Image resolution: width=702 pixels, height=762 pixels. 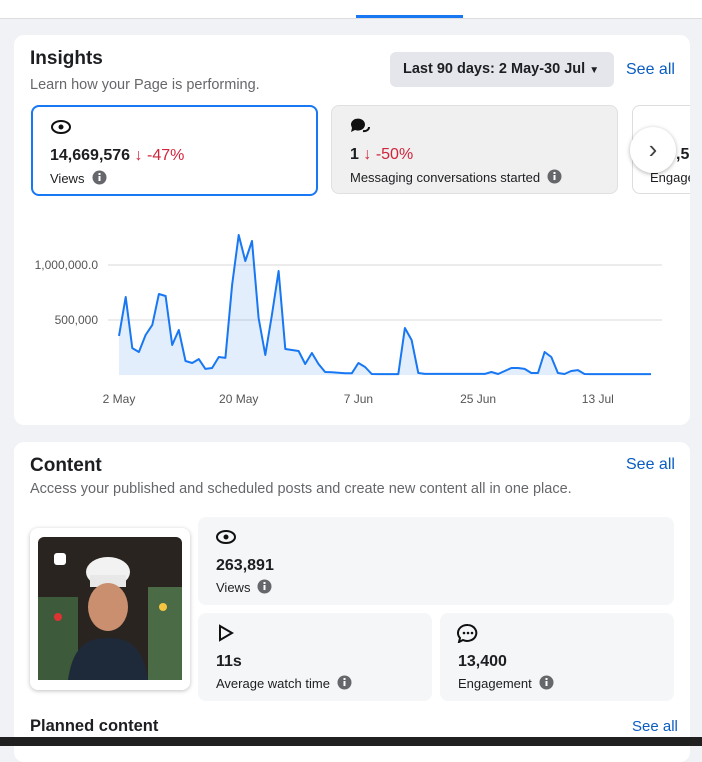 What do you see at coordinates (360, 125) in the screenshot?
I see `chat-icon` at bounding box center [360, 125].